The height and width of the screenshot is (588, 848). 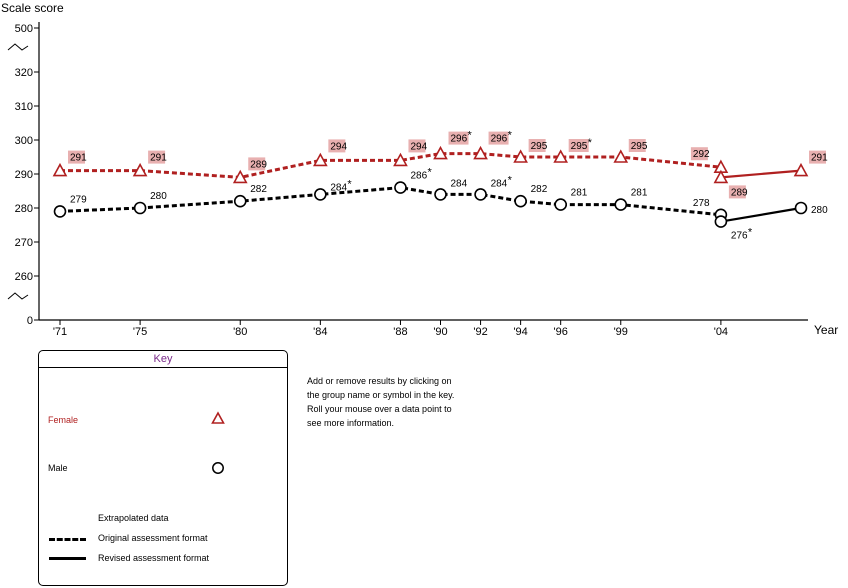 I want to click on y-tick-label: 300, so click(x=24, y=141).